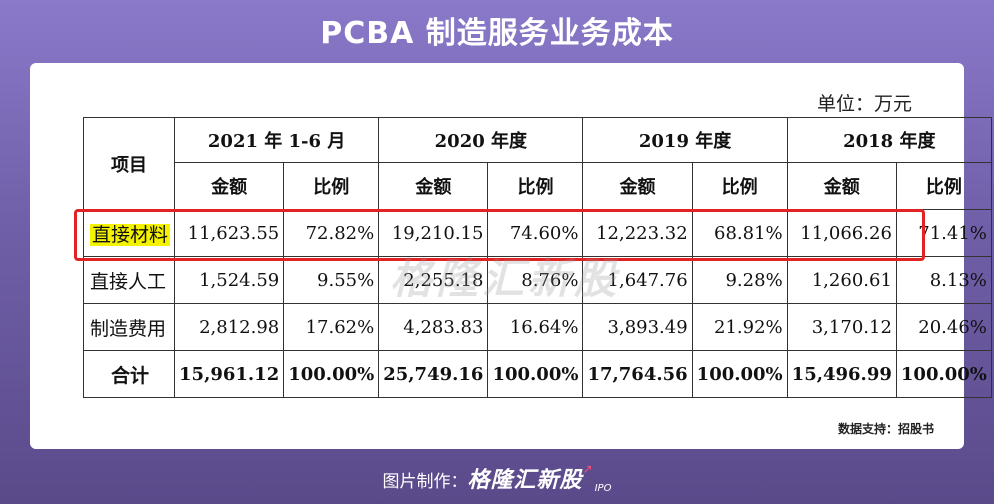  I want to click on table-cell: 3,893.49, so click(637, 327).